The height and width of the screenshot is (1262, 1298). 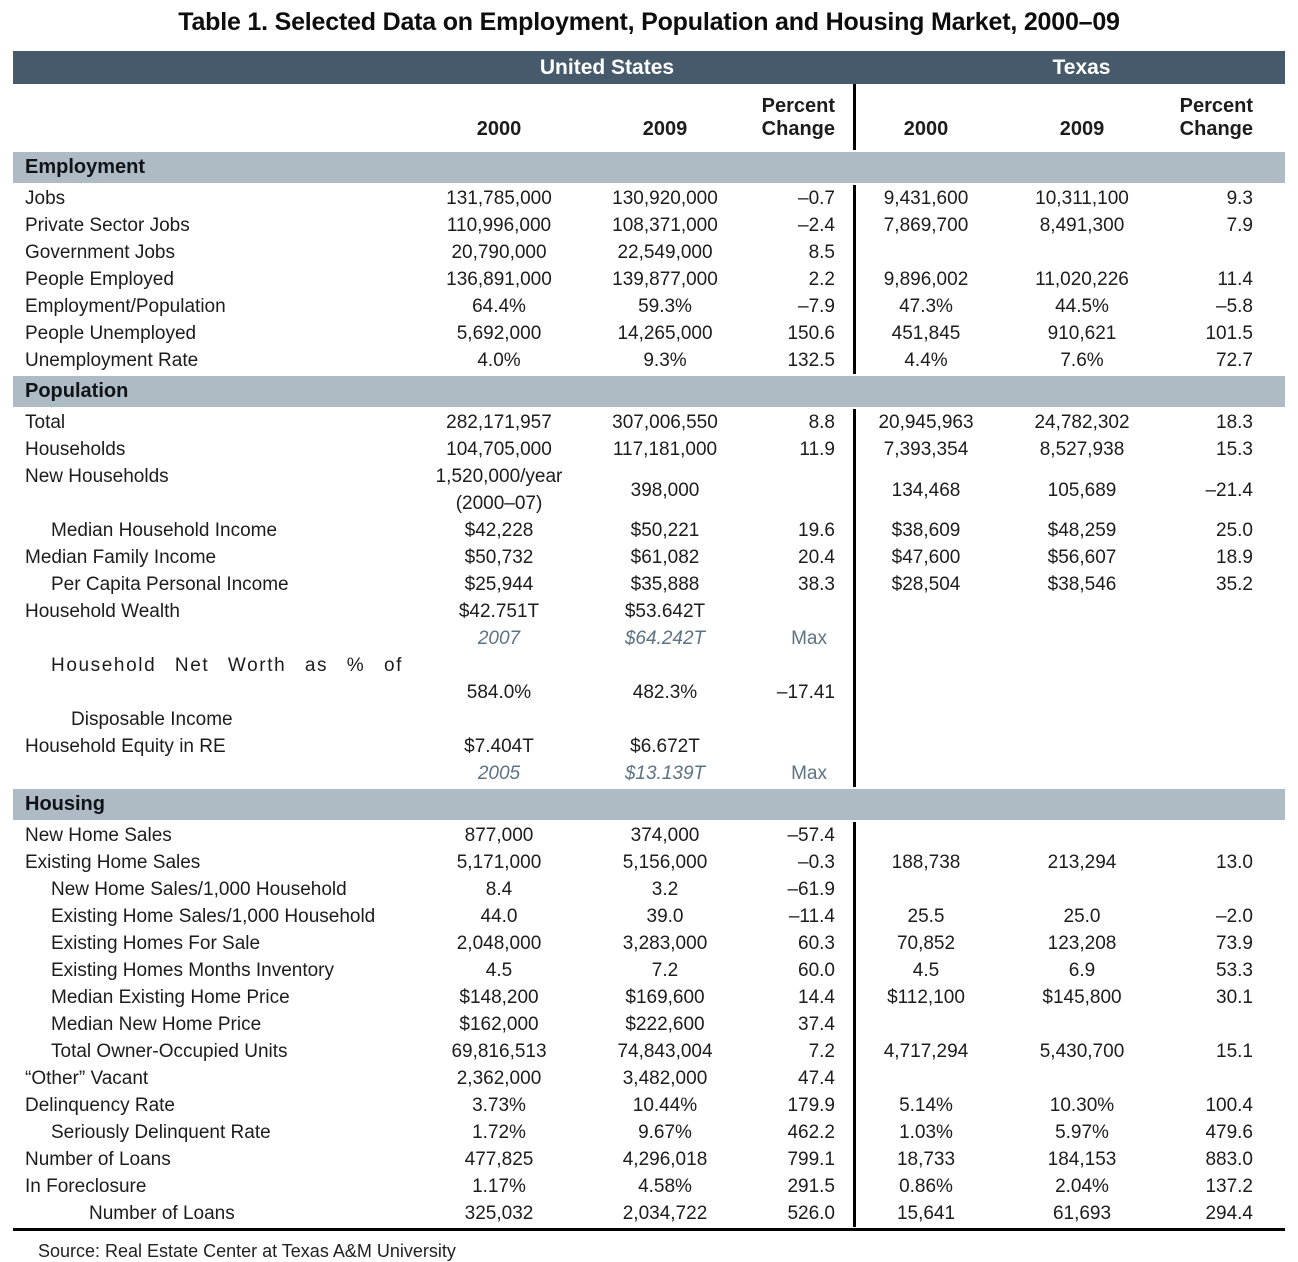 What do you see at coordinates (800, 692) in the screenshot?
I see `cell-us-pct-change: –17.41` at bounding box center [800, 692].